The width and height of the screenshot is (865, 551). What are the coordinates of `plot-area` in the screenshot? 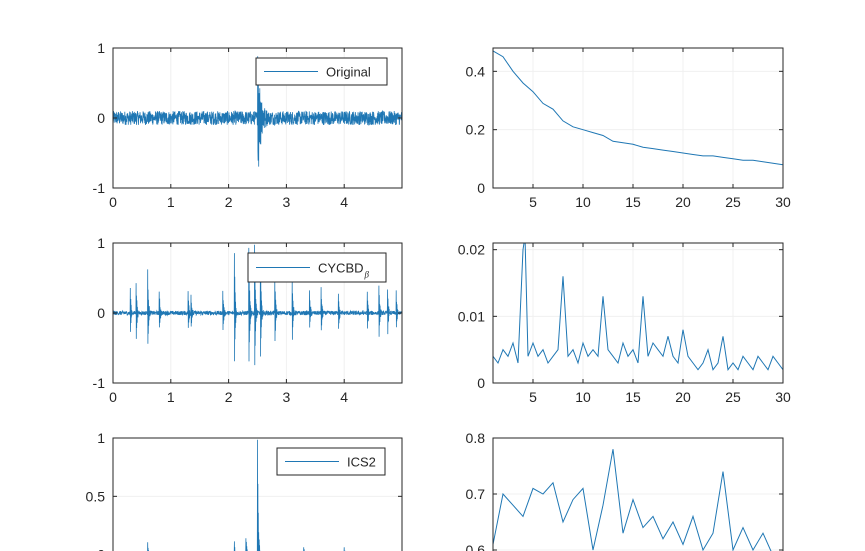 It's located at (638, 118).